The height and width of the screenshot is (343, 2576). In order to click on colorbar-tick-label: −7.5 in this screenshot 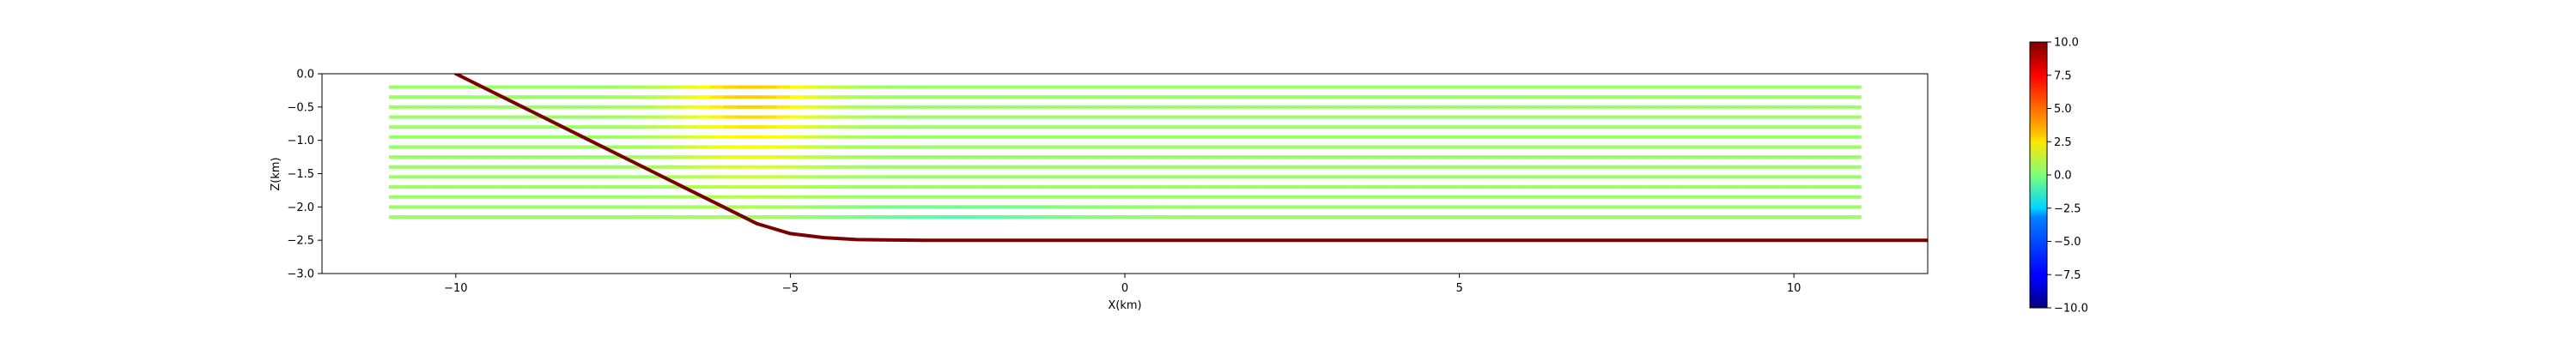, I will do `click(2068, 275)`.